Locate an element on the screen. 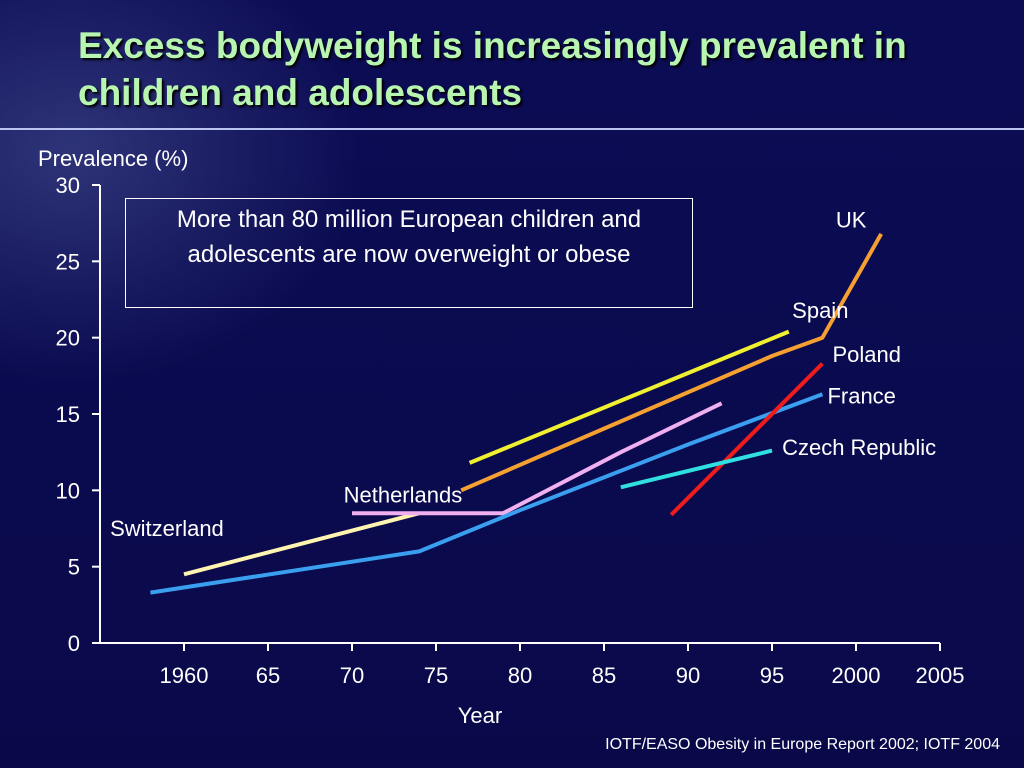  title-divider is located at coordinates (512, 129).